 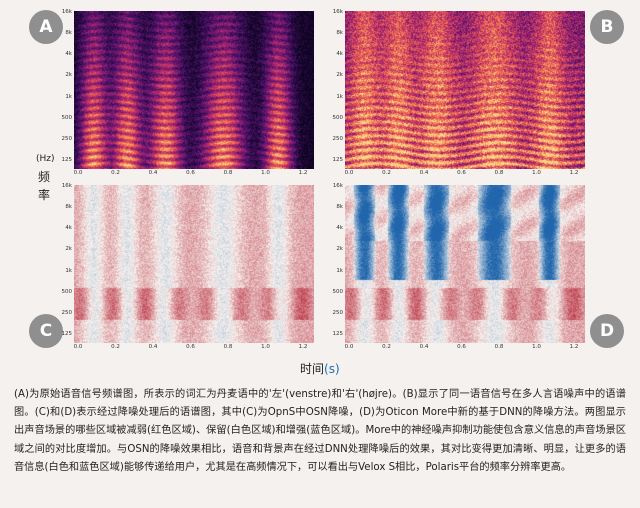 What do you see at coordinates (337, 12) in the screenshot?
I see `y-tick-label-b: 16k` at bounding box center [337, 12].